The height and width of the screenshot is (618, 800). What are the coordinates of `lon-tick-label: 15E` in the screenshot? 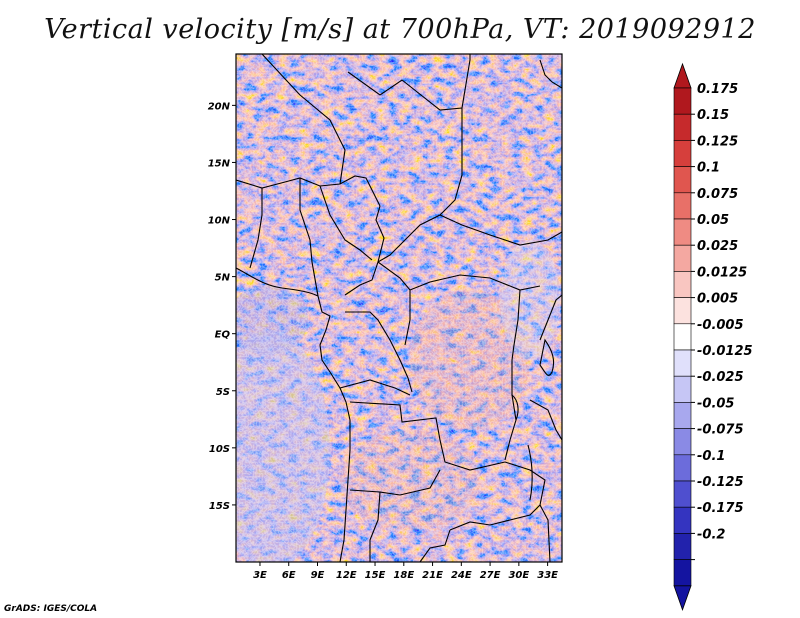 It's located at (375, 575).